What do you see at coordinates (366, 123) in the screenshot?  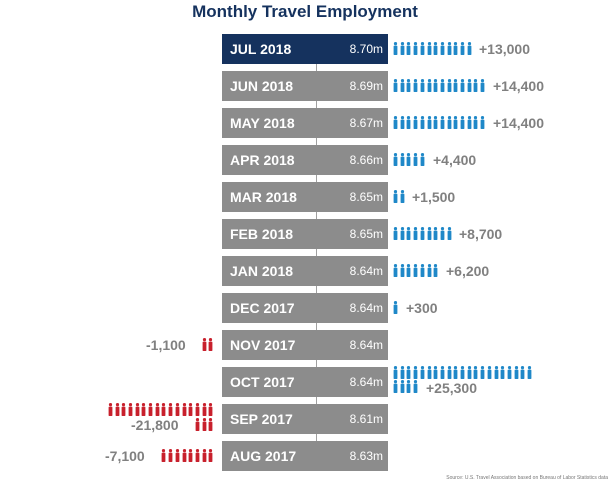 I see `employment-value: 8.67m` at bounding box center [366, 123].